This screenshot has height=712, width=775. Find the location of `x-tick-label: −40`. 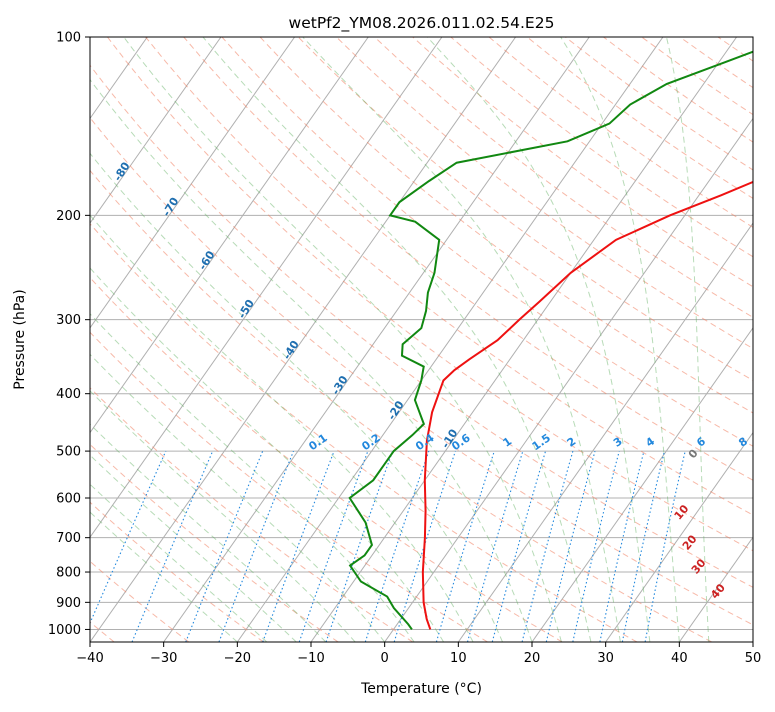

x-tick-label: −40 is located at coordinates (89, 658).